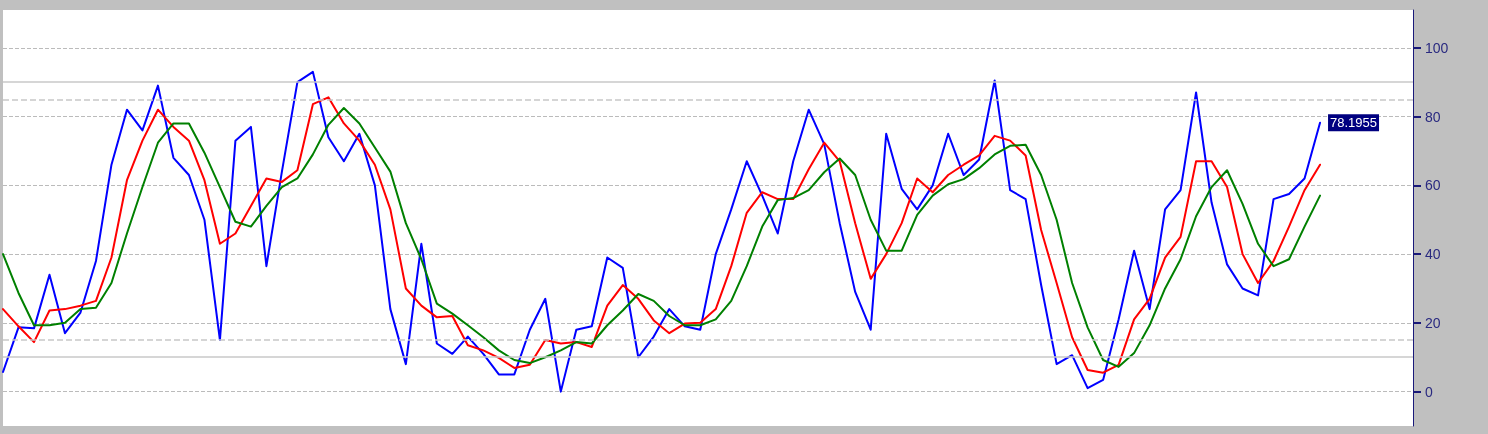 This screenshot has width=1488, height=434. Describe the element at coordinates (1354, 123) in the screenshot. I see `data-label: 78.1955` at that location.